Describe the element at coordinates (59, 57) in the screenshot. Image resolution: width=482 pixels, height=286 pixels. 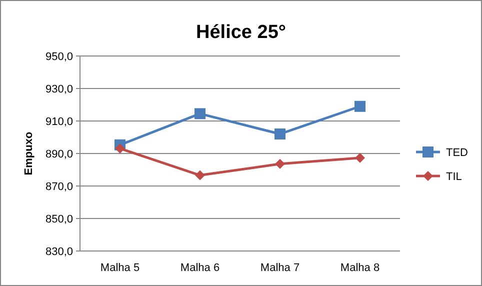
I see `y-tick-label: 950,0` at that location.